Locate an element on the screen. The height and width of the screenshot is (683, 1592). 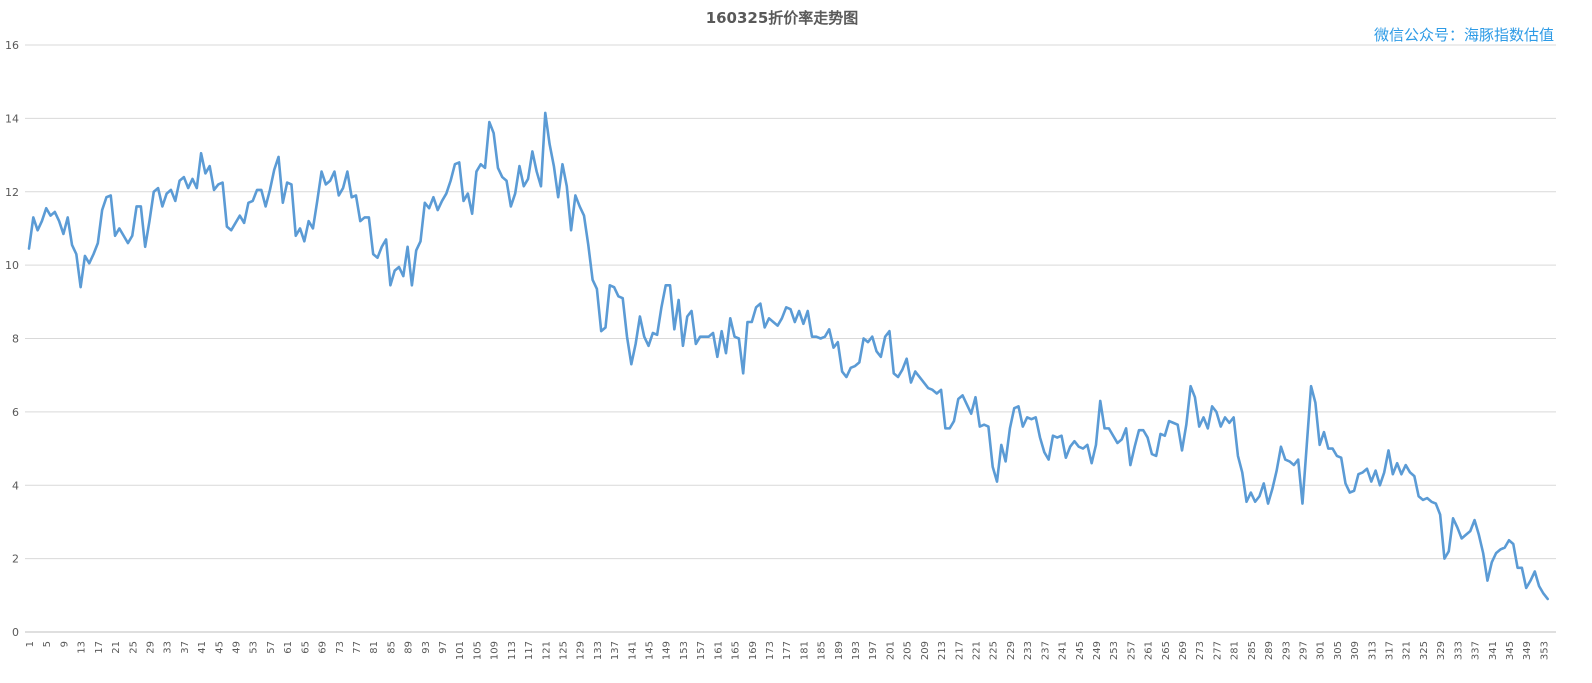
x-tick-label: 225 is located at coordinates (994, 650).